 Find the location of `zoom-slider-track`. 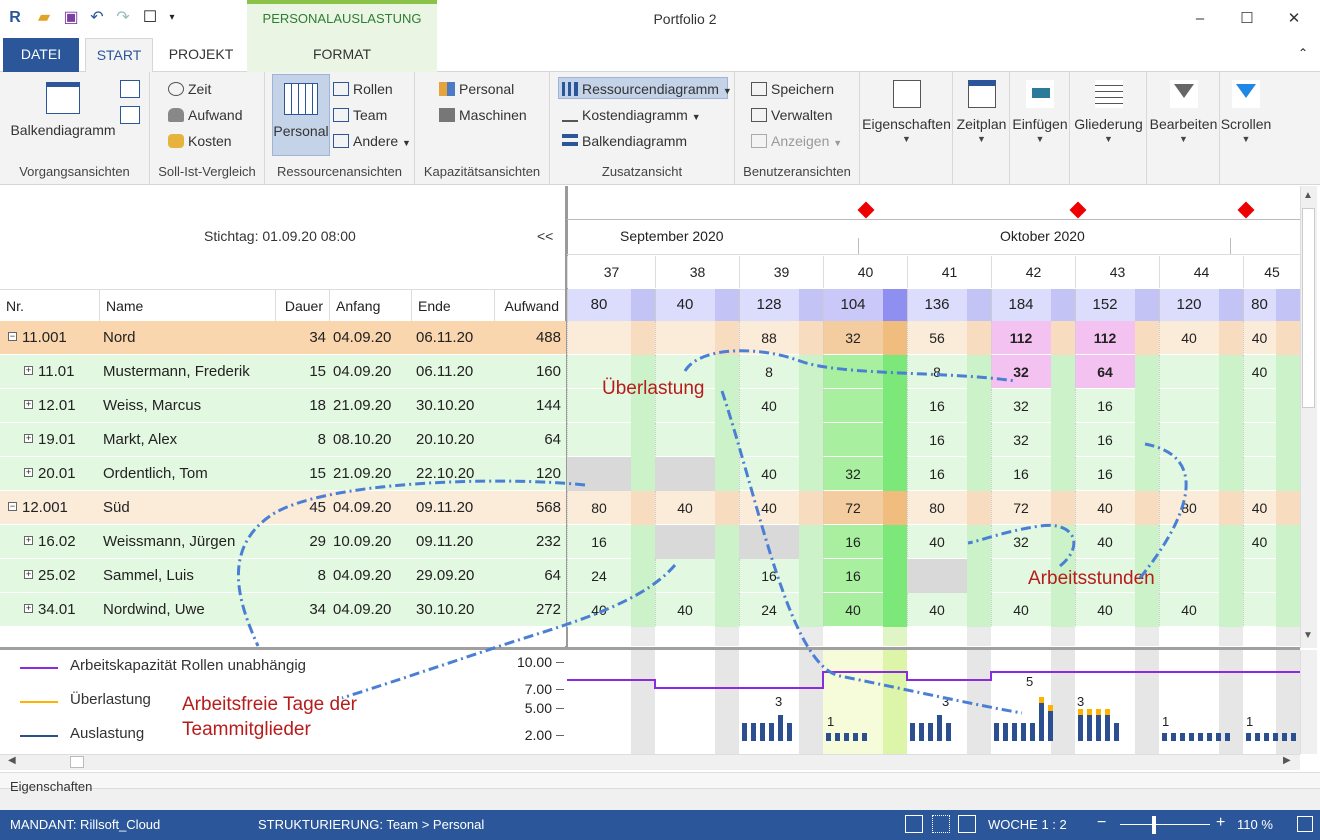

zoom-slider-track is located at coordinates (1165, 824).